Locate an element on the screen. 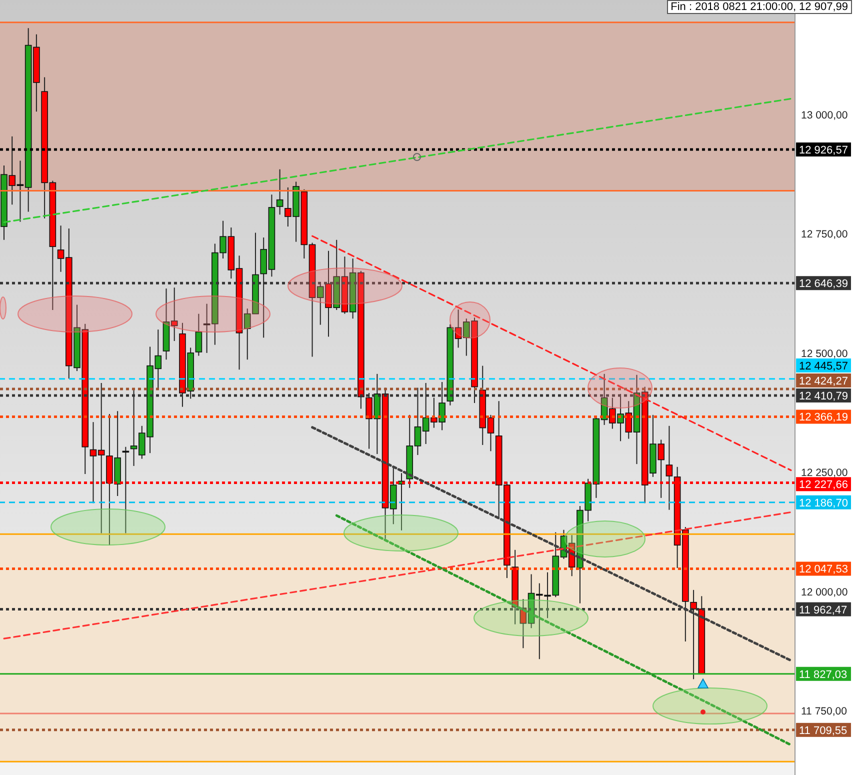  ref-line-label: 12 424,27 is located at coordinates (823, 381).